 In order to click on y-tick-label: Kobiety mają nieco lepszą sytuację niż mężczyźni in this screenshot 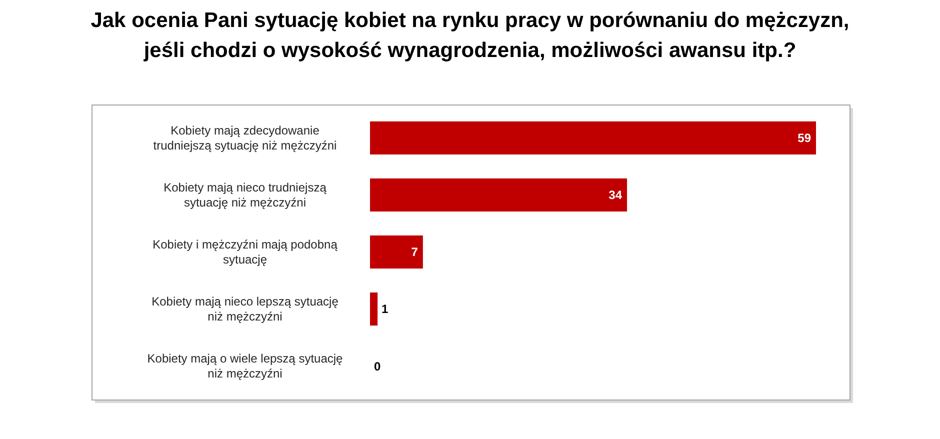, I will do `click(245, 309)`.